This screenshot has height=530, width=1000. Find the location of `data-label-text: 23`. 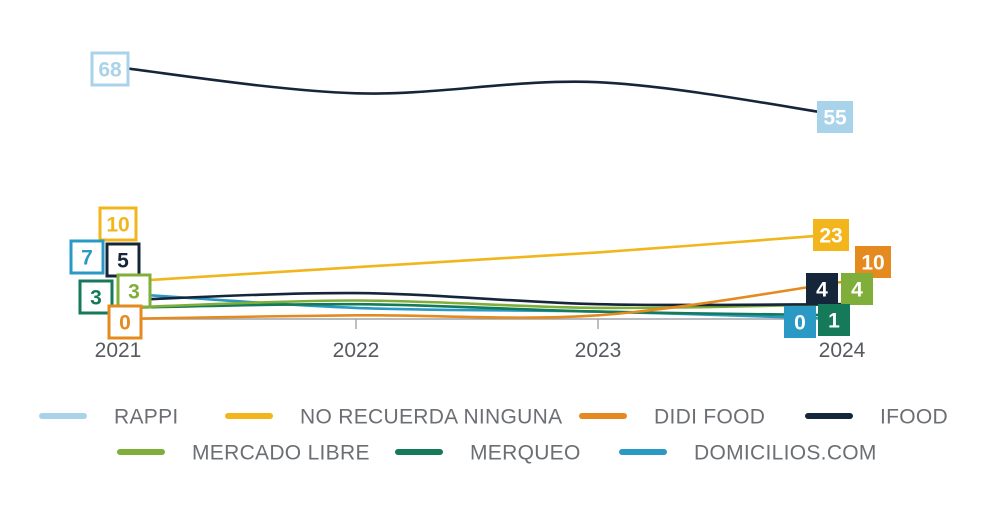

data-label-text: 23 is located at coordinates (830, 236).